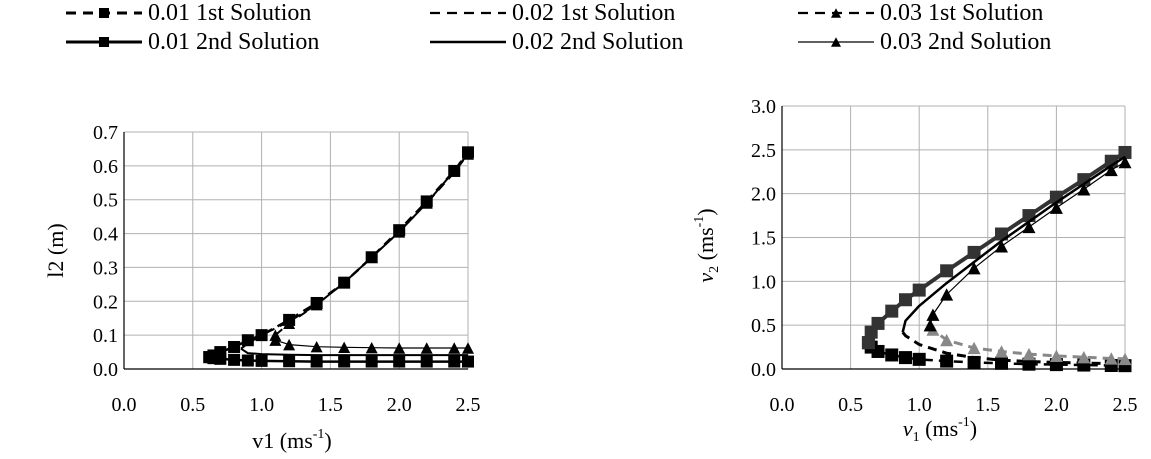  What do you see at coordinates (850, 405) in the screenshot?
I see `x-tick-label: 0.5` at bounding box center [850, 405].